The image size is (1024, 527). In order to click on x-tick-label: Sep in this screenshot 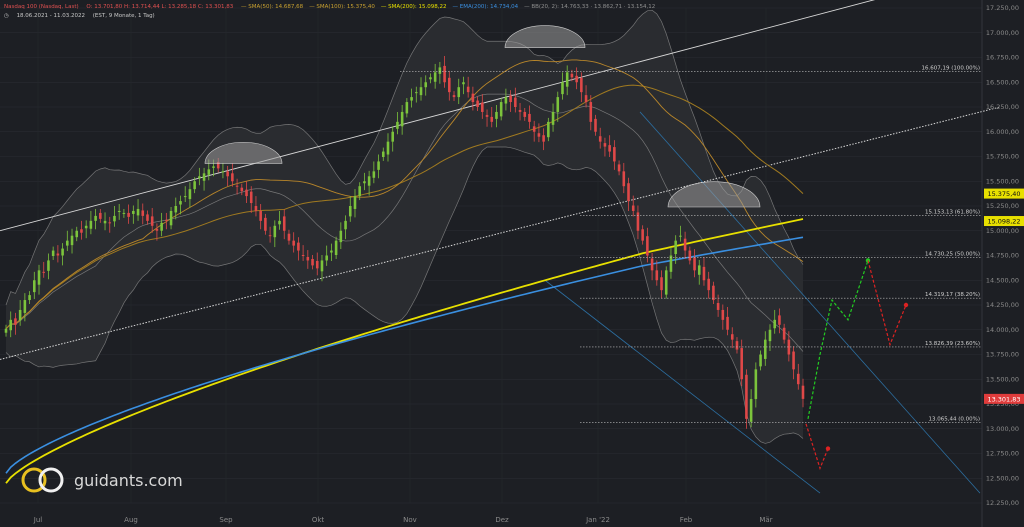, I will do `click(226, 520)`.